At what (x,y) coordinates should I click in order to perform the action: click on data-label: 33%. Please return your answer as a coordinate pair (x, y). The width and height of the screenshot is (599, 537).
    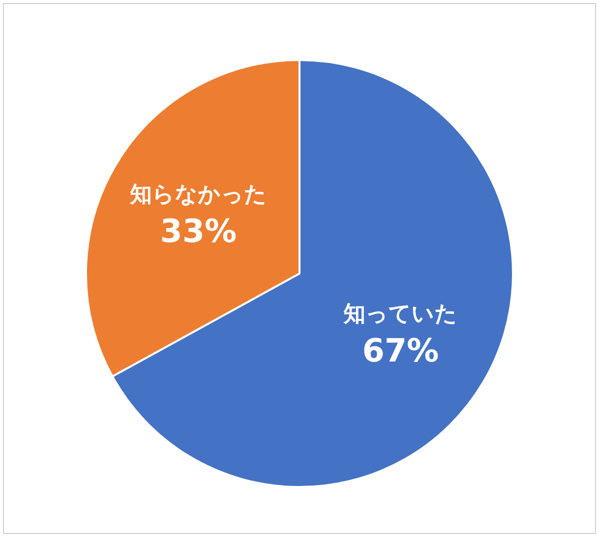
    Looking at the image, I should click on (198, 231).